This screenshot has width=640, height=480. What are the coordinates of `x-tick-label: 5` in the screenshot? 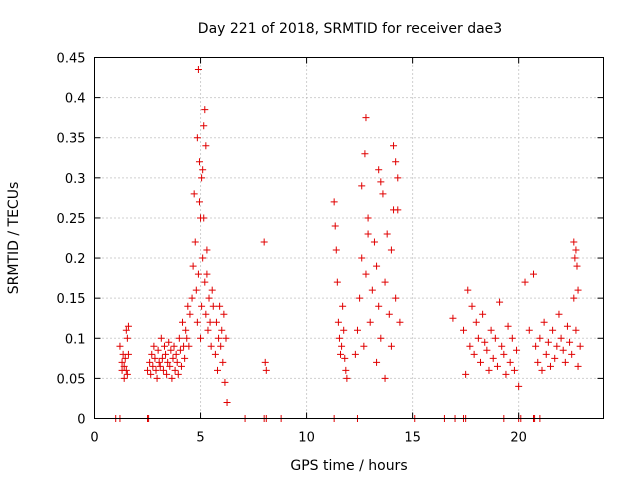 It's located at (200, 438).